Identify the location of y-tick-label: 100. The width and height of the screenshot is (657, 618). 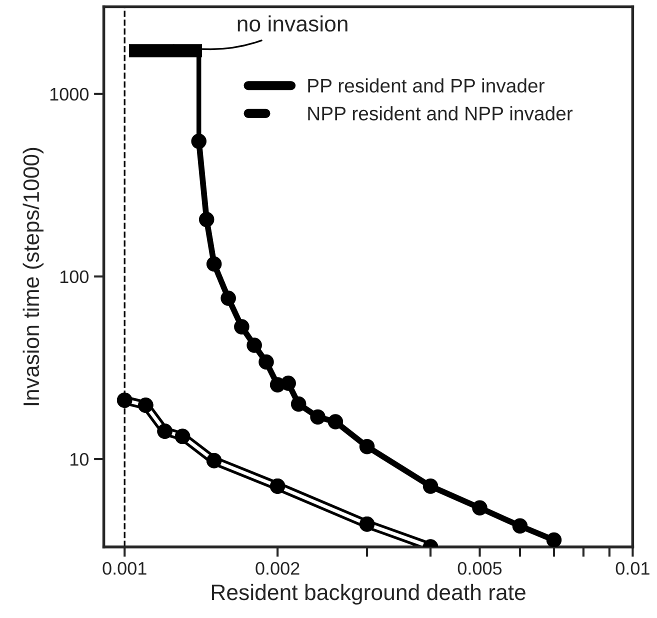
(74, 277).